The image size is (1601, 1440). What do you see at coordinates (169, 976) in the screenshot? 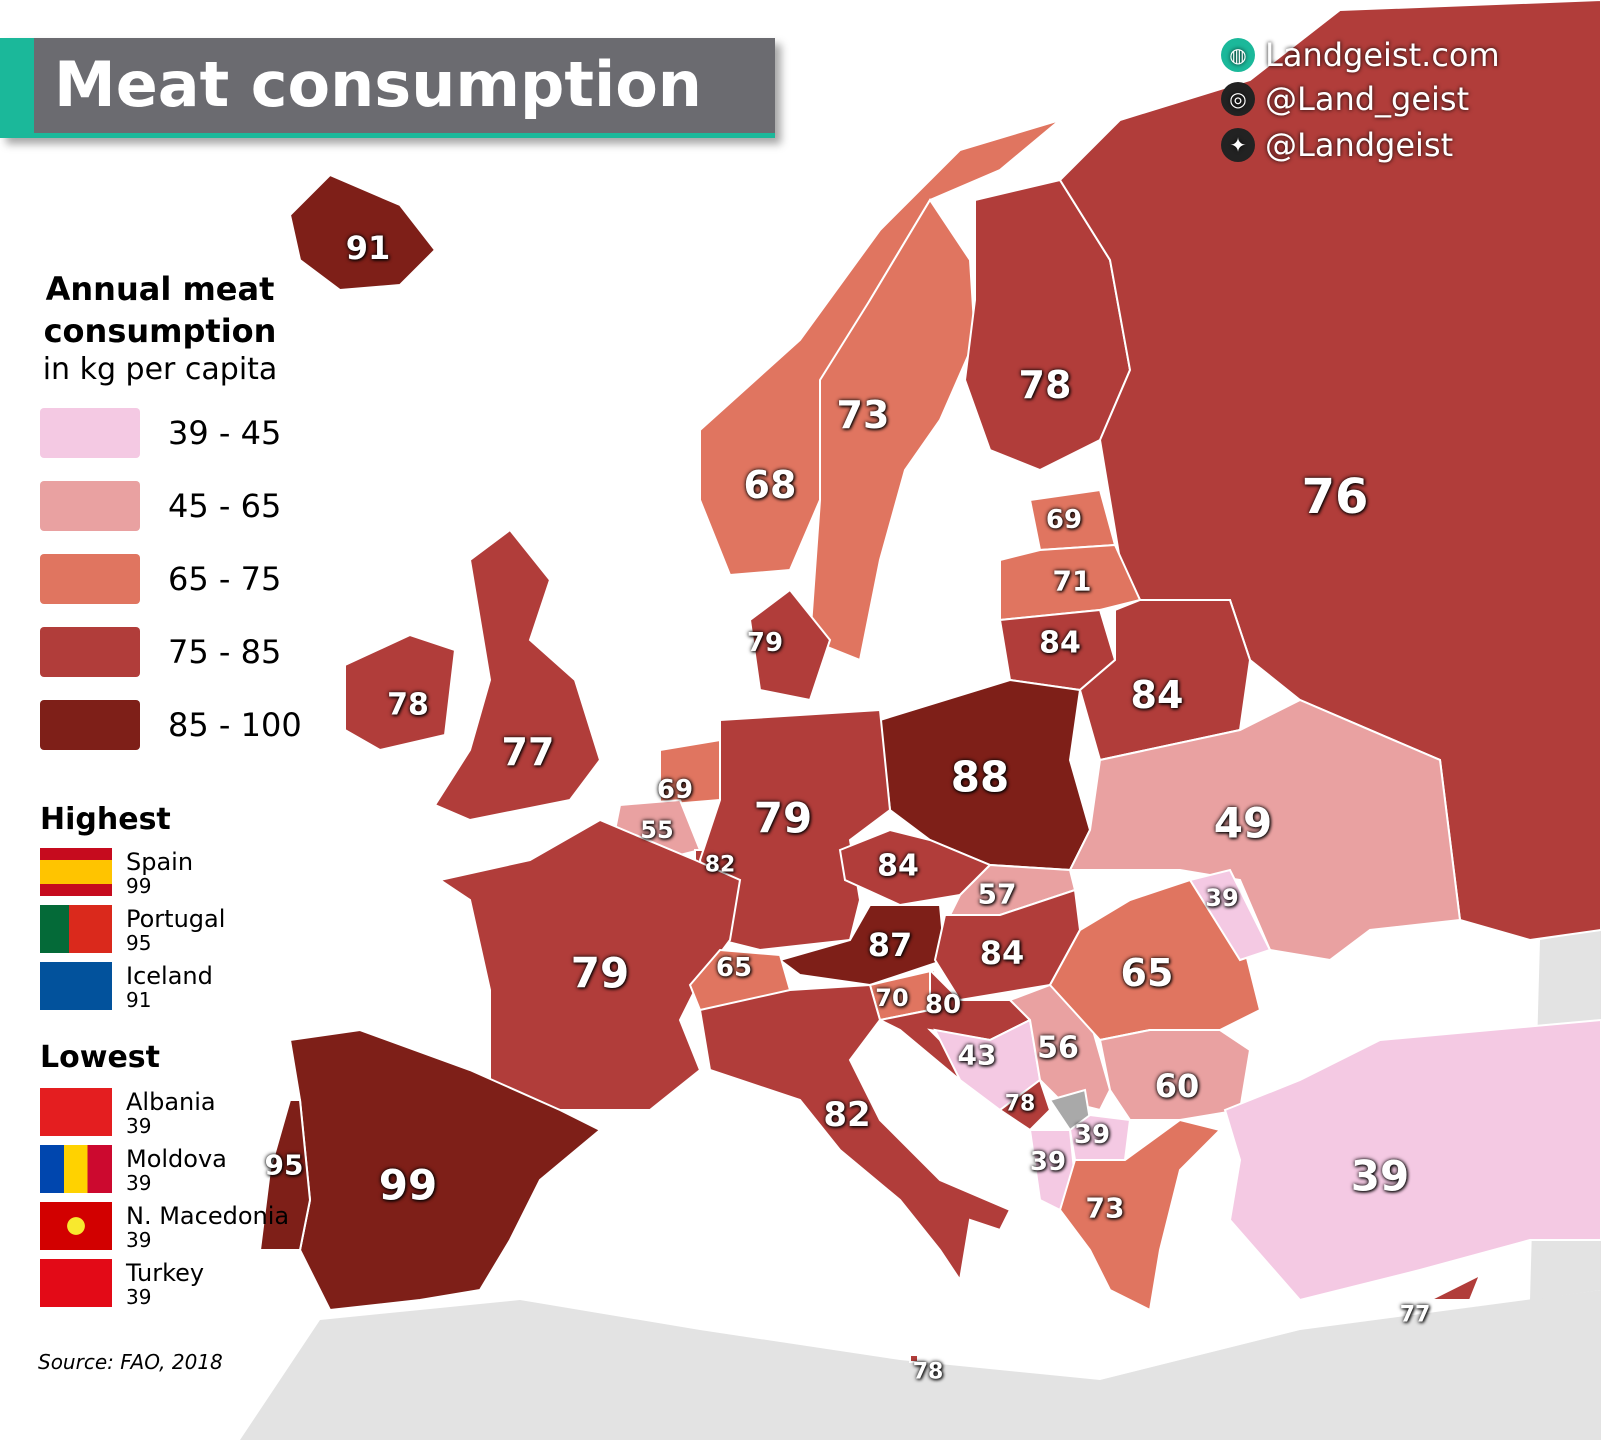
I see `rank-country: Iceland` at bounding box center [169, 976].